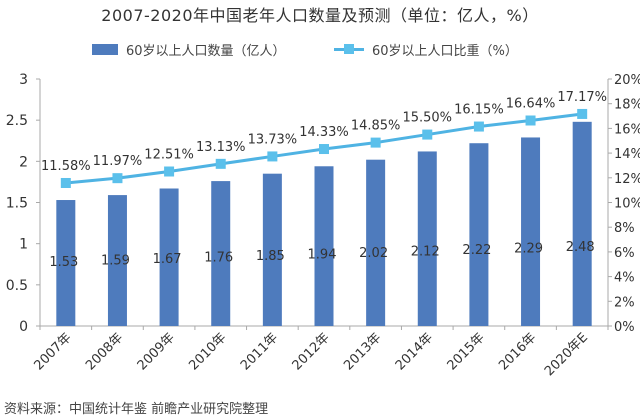  I want to click on x-tick-label: 2008年, so click(104, 351).